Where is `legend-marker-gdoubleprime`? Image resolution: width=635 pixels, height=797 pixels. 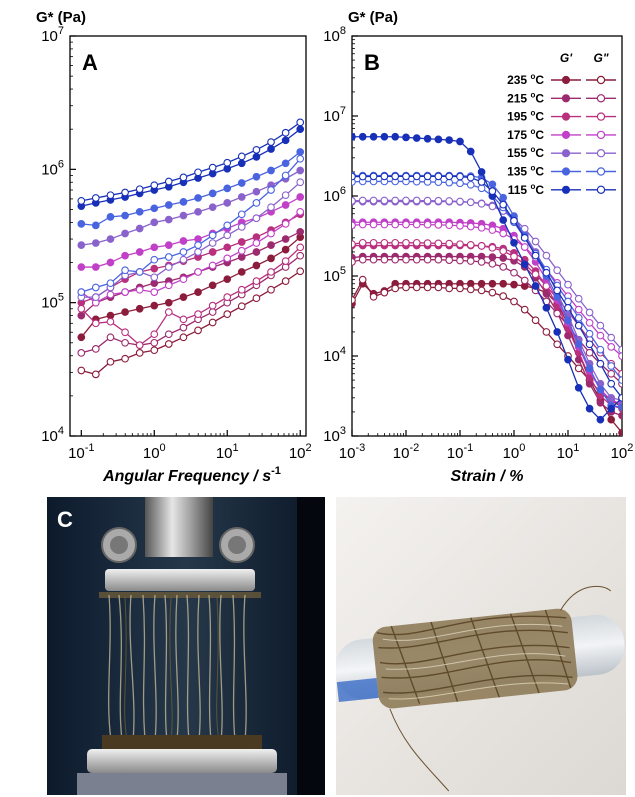 legend-marker-gdoubleprime is located at coordinates (601, 135).